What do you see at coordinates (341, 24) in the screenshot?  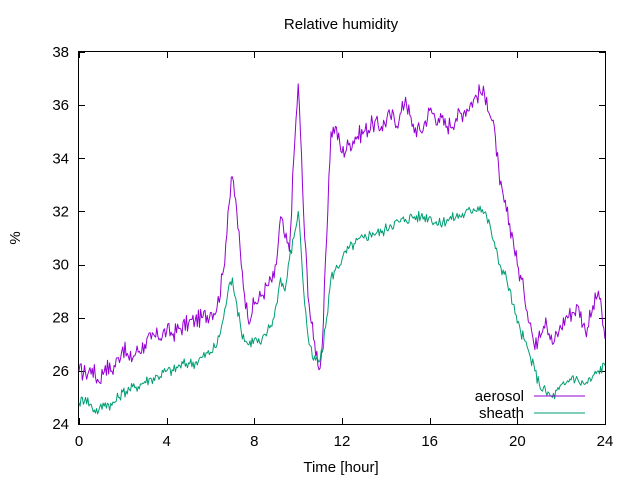 I see `chart-title: Relative humidity` at bounding box center [341, 24].